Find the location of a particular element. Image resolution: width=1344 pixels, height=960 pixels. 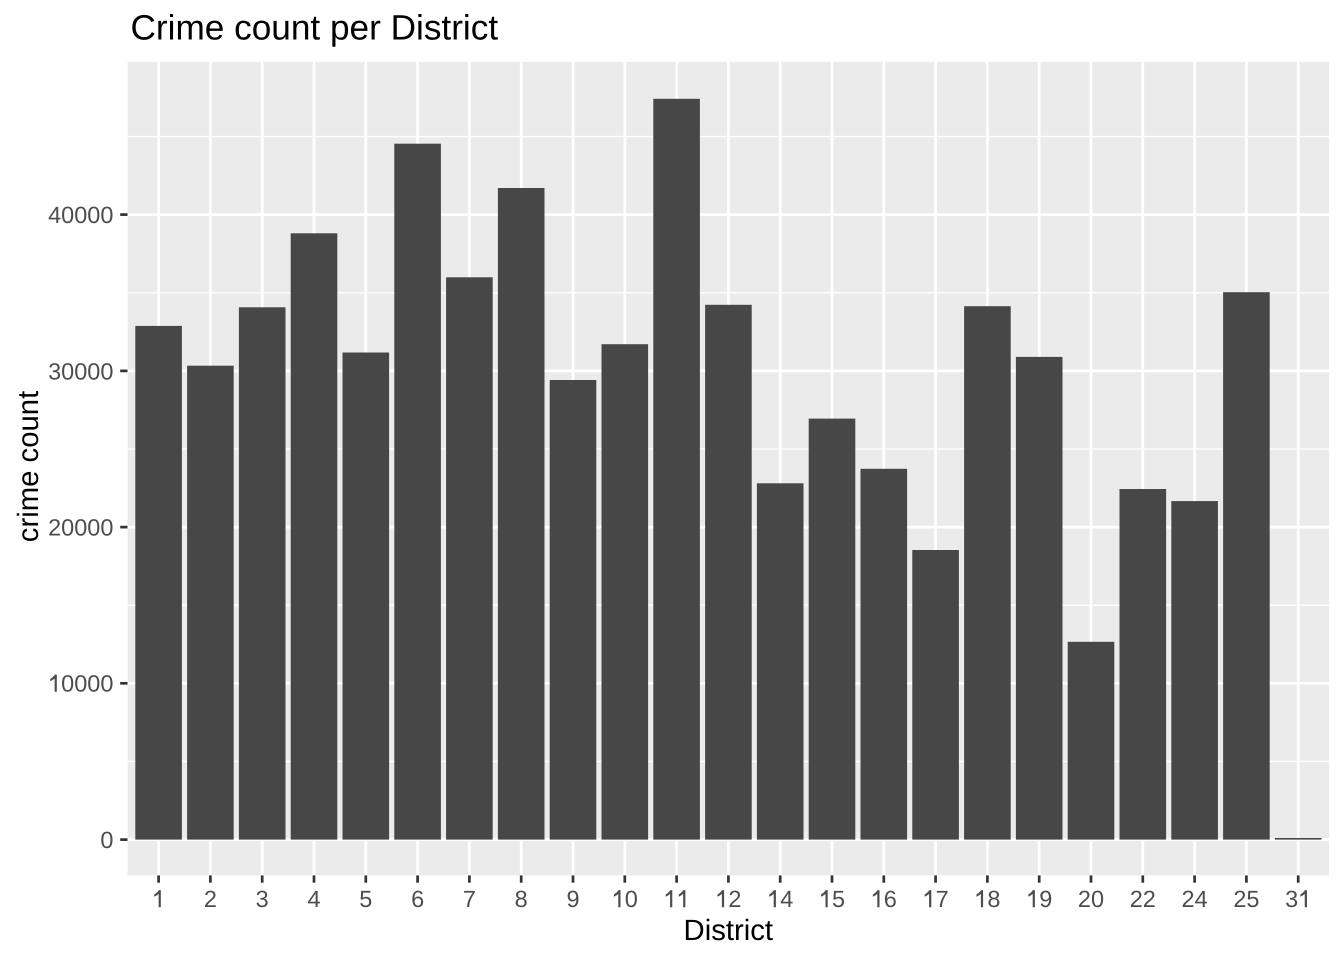

svg-text: Crime count per District is located at coordinates (315, 28).